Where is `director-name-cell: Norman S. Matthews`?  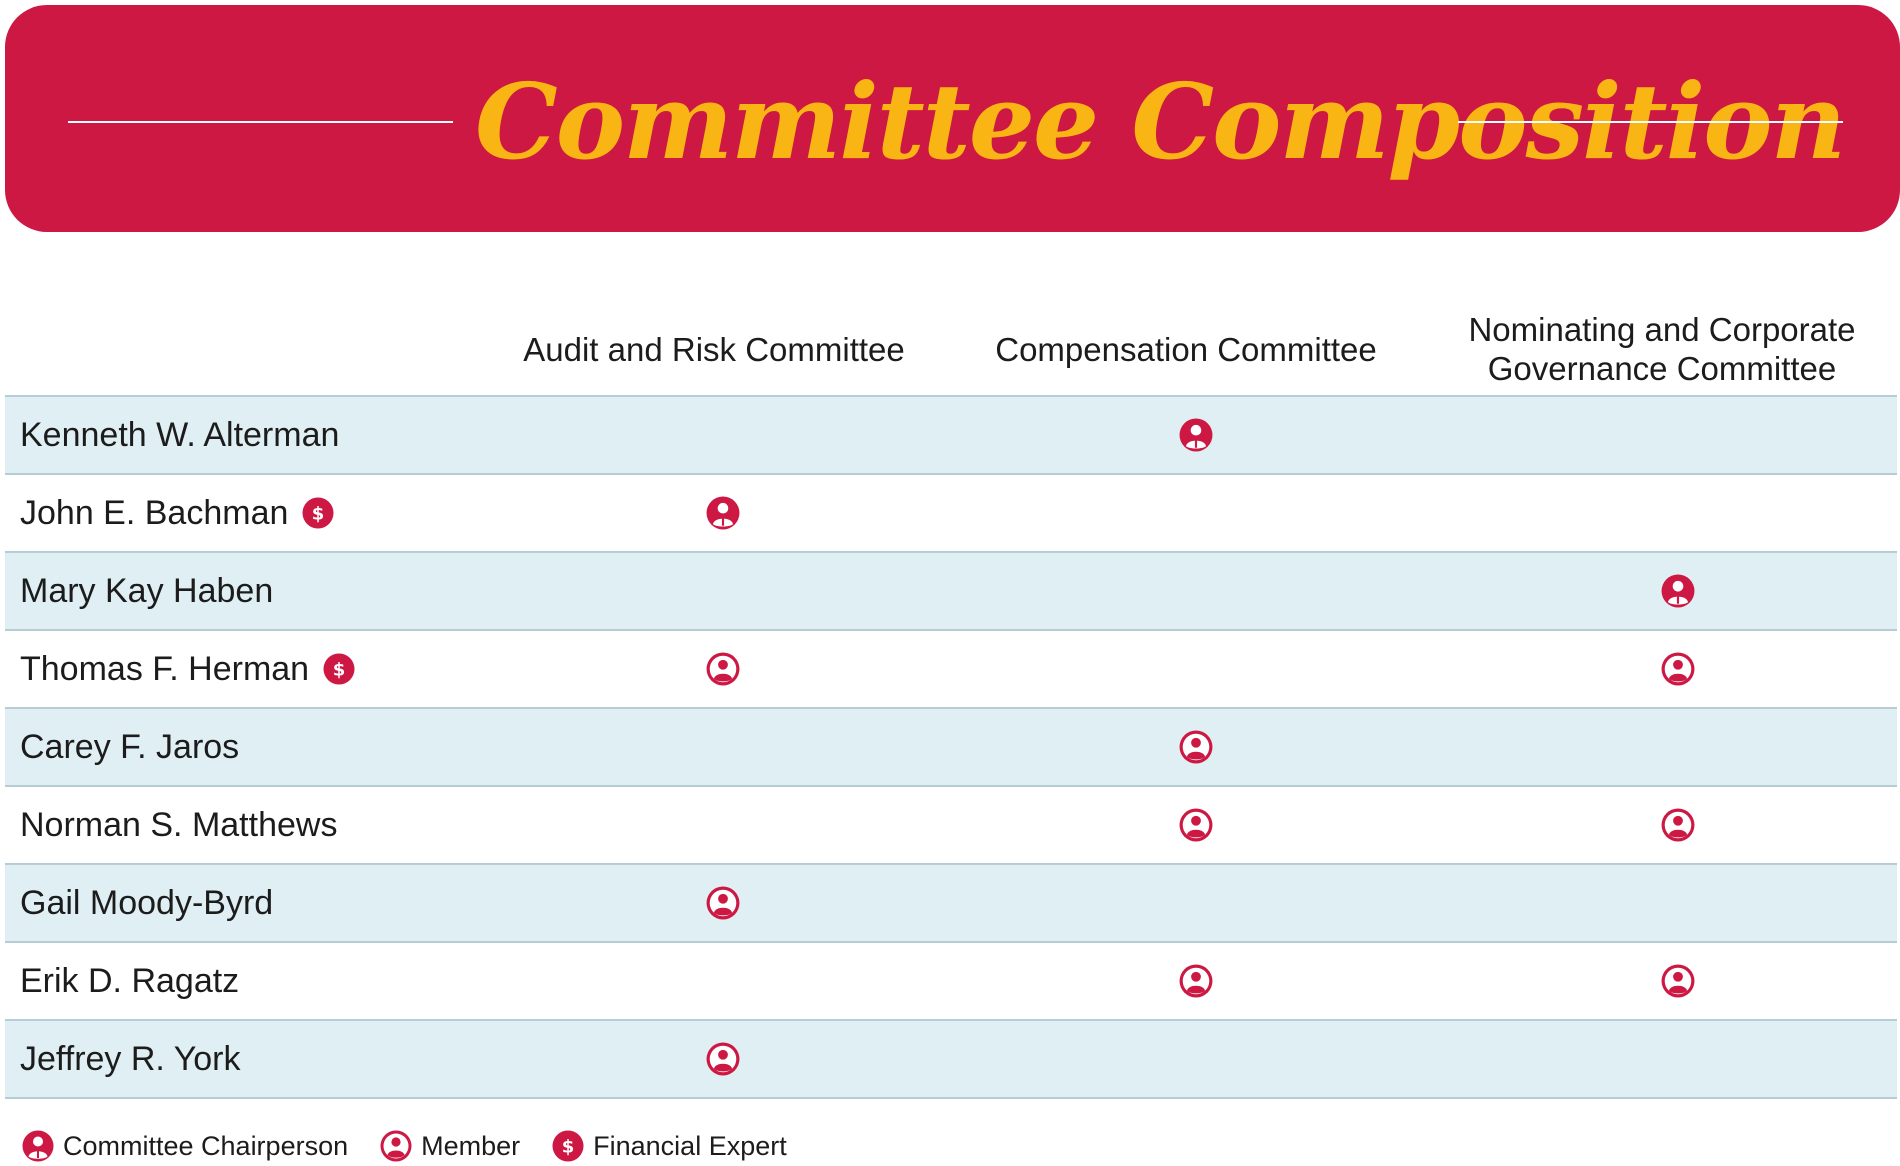 director-name-cell: Norman S. Matthews is located at coordinates (178, 825).